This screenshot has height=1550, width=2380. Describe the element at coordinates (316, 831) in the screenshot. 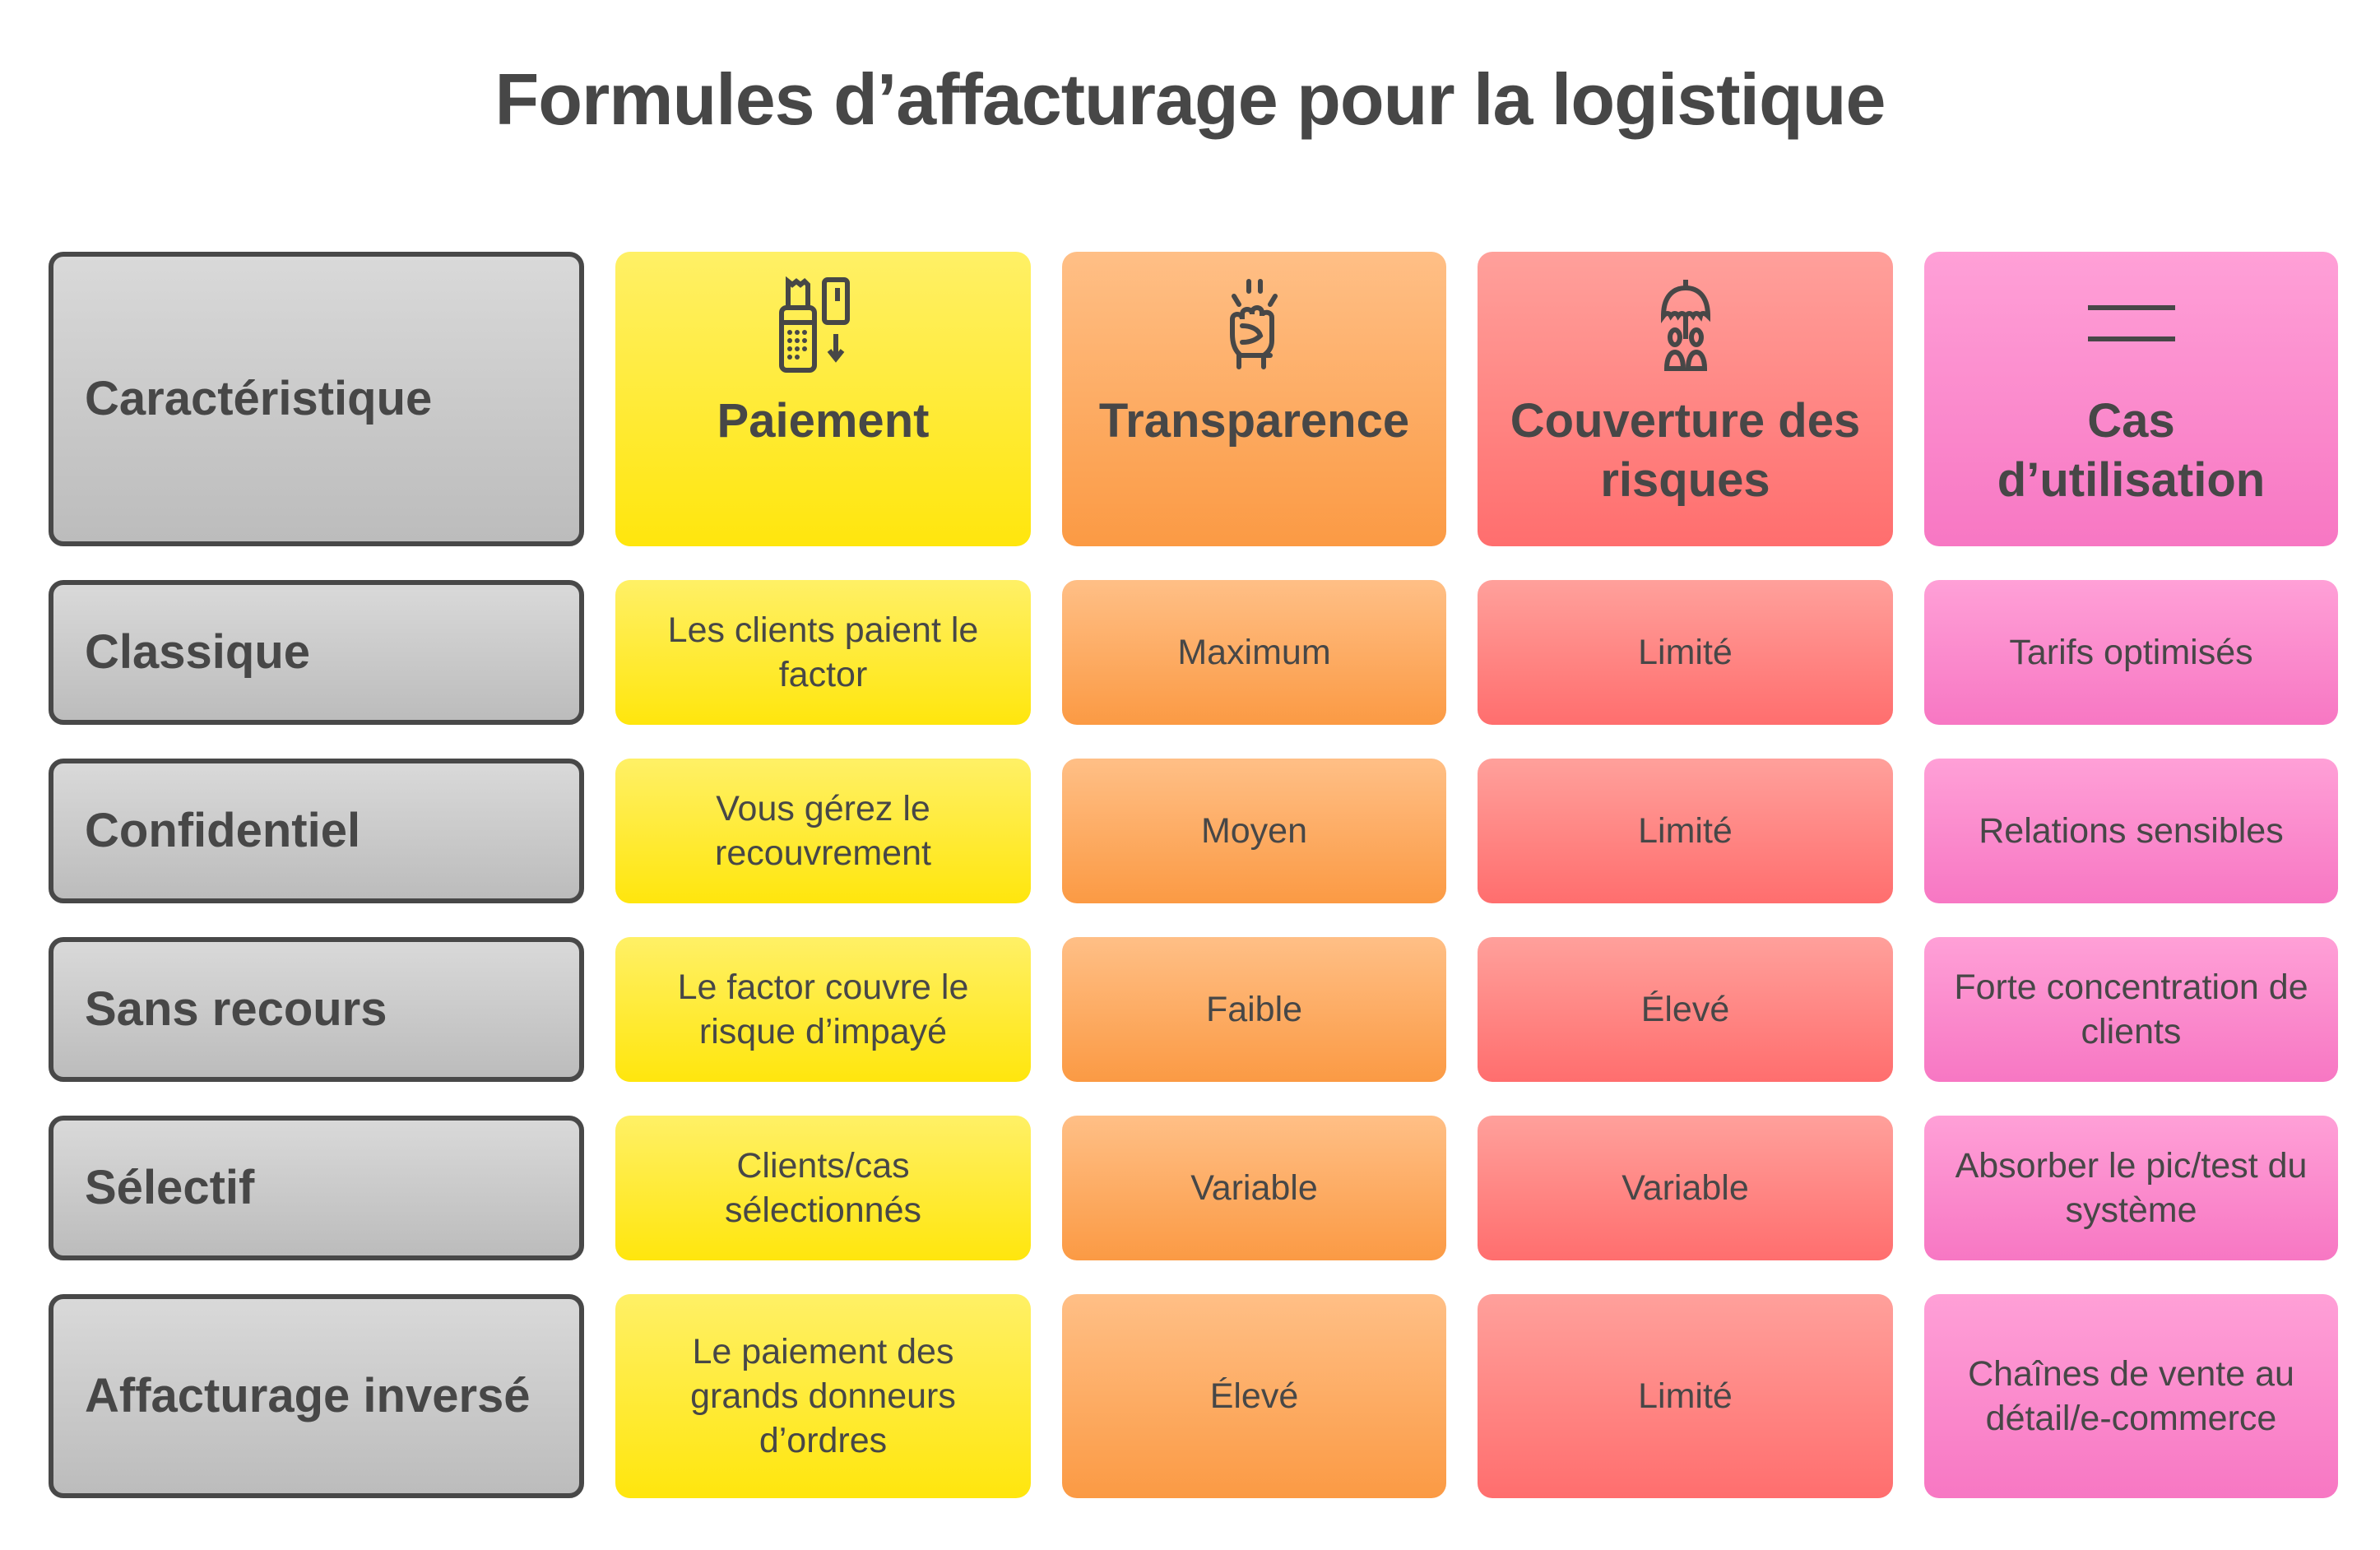

I see `row-label-confidentiel: Confidentiel` at that location.